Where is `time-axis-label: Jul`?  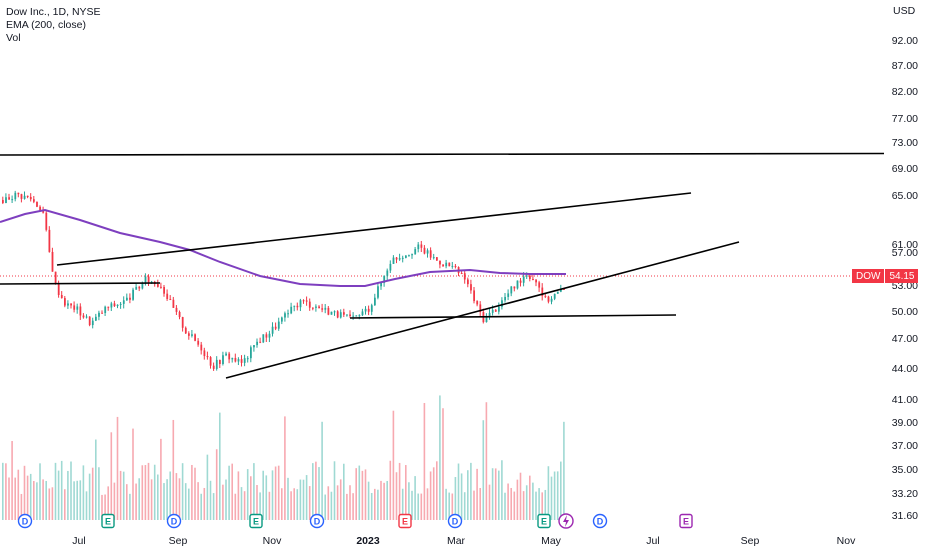 time-axis-label: Jul is located at coordinates (78, 541).